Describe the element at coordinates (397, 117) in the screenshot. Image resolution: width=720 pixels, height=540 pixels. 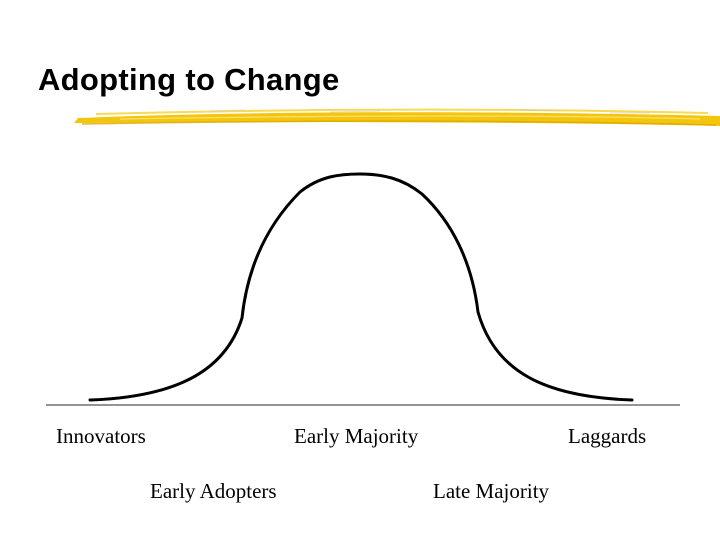
I see `title-underline-highlight` at that location.